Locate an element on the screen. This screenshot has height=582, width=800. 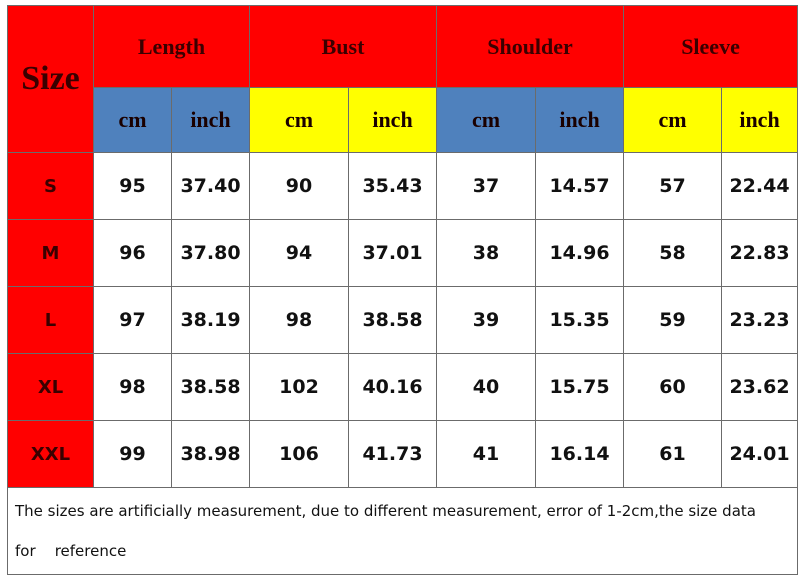
size-row: L 97 38.19 98 38.58 39 15.35 59 23.23 is located at coordinates (403, 320).